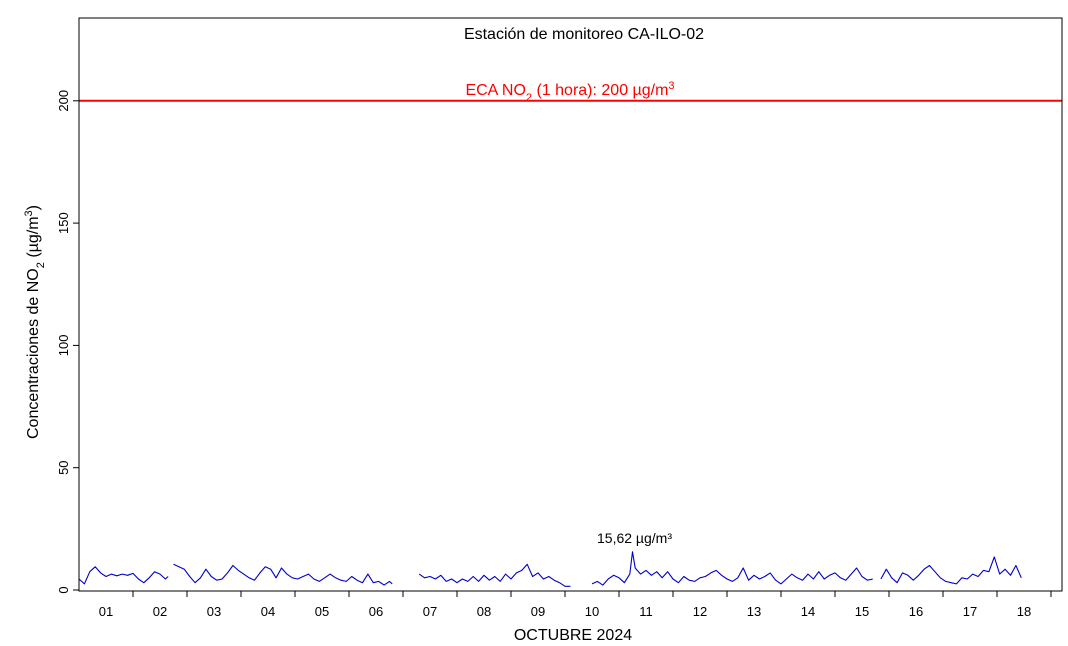 The width and height of the screenshot is (1068, 646). I want to click on y-tick-label: 0, so click(63, 589).